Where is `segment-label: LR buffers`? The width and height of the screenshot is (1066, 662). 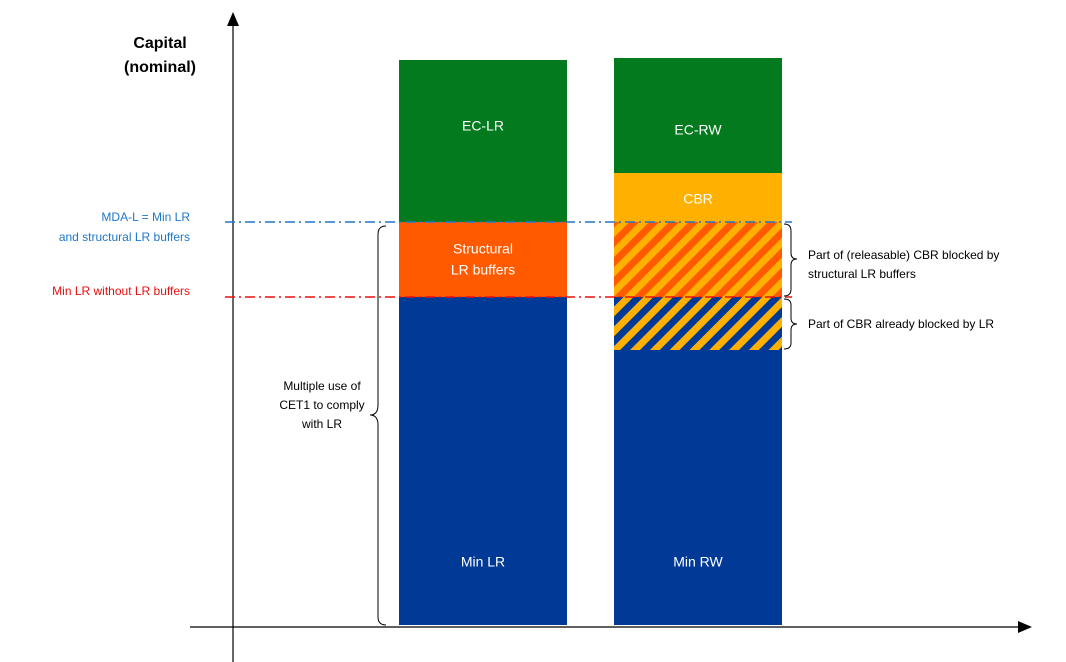
segment-label: LR buffers is located at coordinates (483, 270).